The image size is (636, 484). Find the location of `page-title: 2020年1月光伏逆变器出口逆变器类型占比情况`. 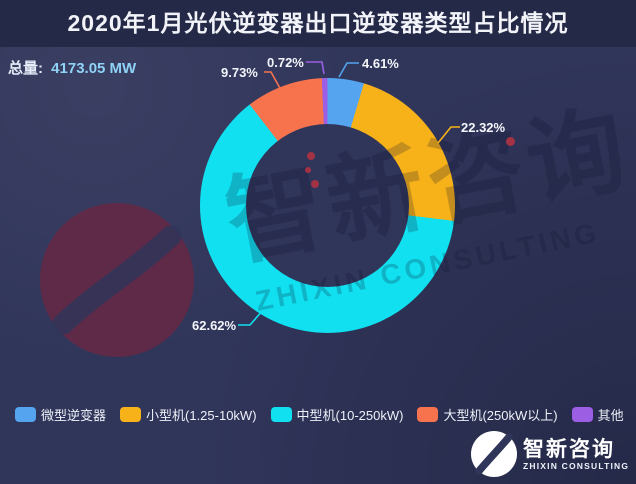

page-title: 2020年1月光伏逆变器出口逆变器类型占比情况 is located at coordinates (318, 23).